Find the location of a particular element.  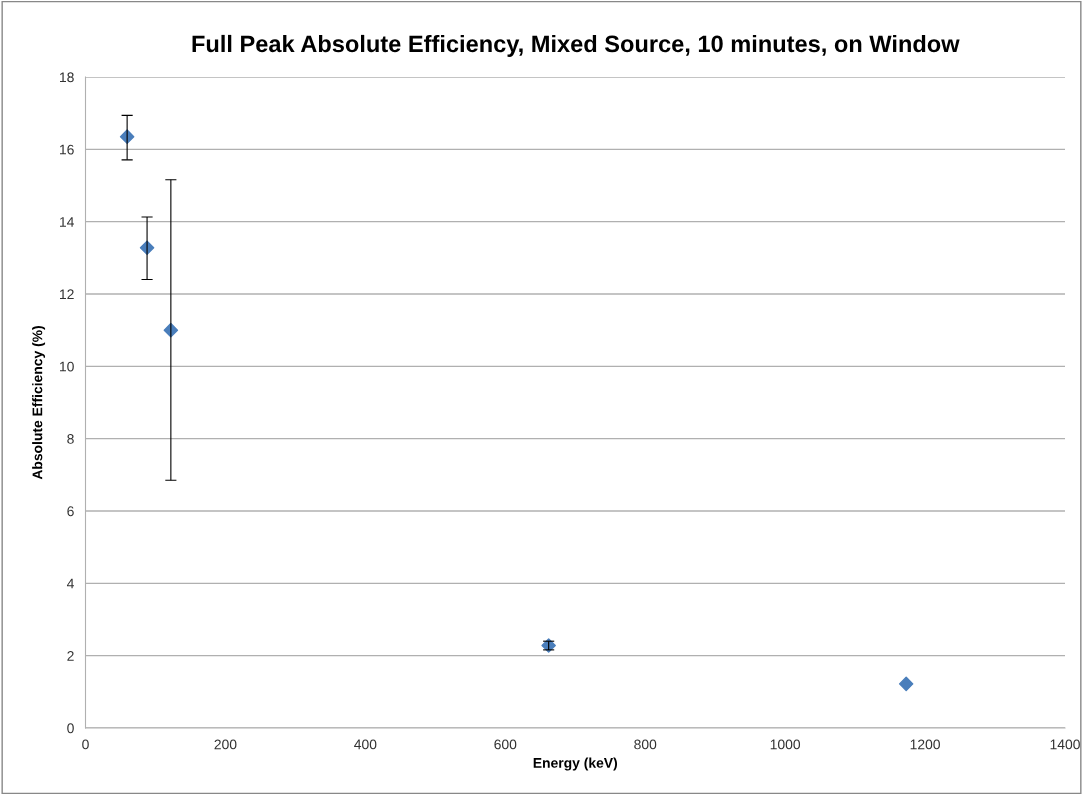

y-tick-label: 2 is located at coordinates (70, 656).